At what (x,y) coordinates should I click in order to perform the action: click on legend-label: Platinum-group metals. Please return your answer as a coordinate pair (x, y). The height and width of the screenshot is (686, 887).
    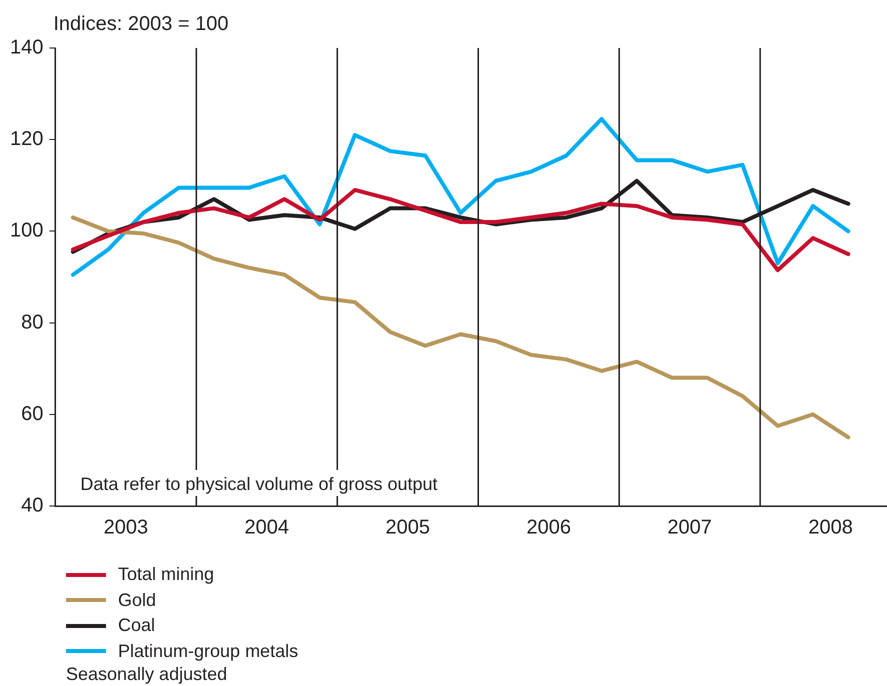
    Looking at the image, I should click on (208, 651).